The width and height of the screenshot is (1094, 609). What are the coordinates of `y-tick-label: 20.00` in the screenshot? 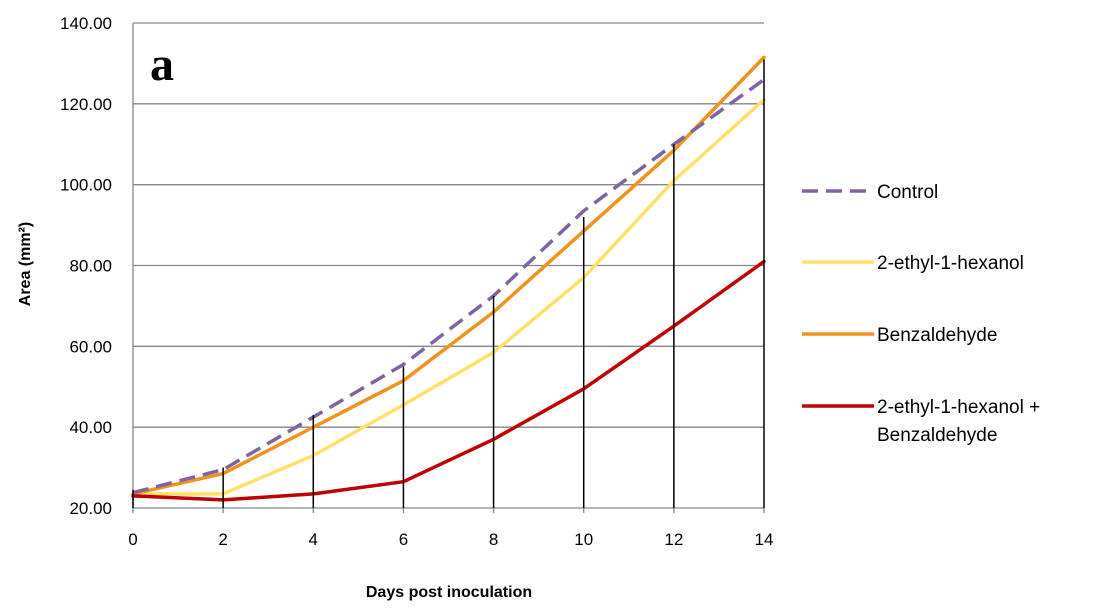 It's located at (90, 508).